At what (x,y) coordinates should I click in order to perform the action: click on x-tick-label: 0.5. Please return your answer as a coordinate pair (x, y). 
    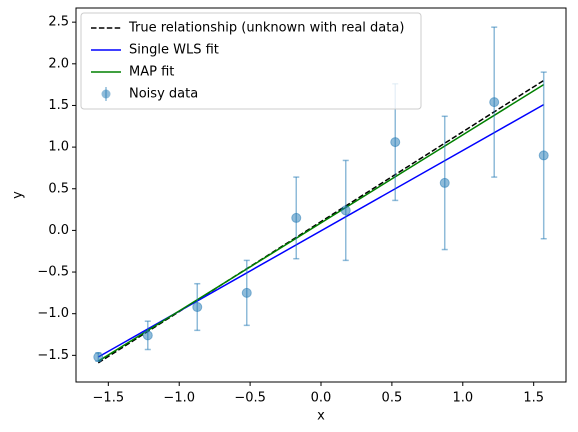
    Looking at the image, I should click on (392, 398).